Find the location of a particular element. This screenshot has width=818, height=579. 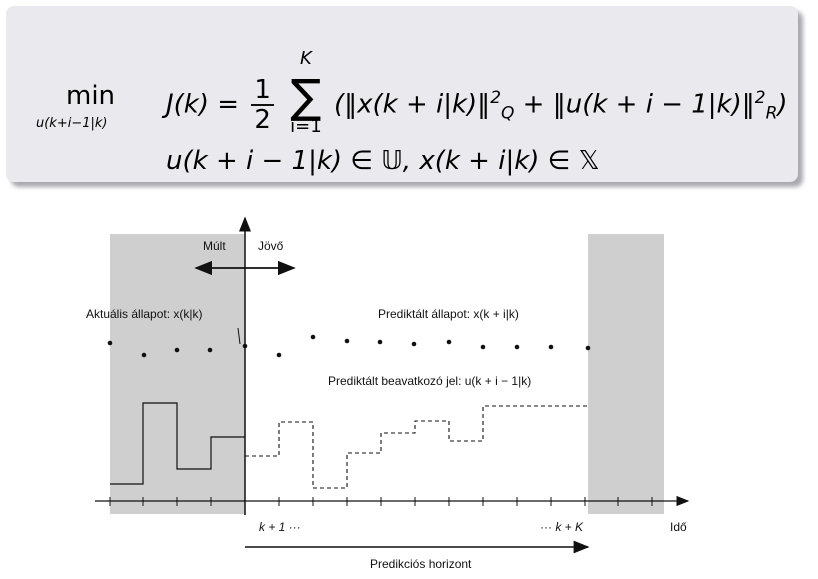

min-operator: min is located at coordinates (91, 96).